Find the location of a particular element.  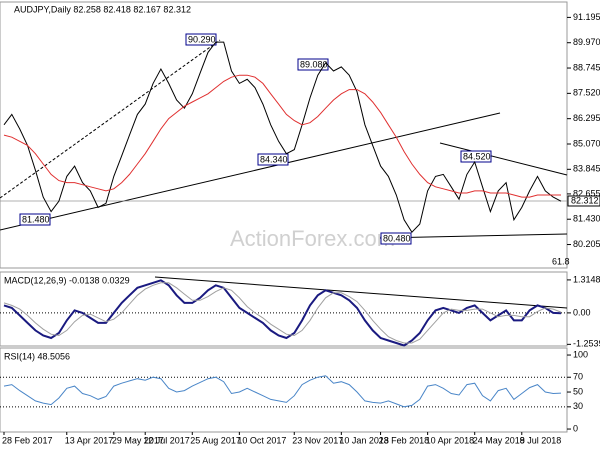

x-tick-label: 28 Feb 2017 is located at coordinates (27, 440).